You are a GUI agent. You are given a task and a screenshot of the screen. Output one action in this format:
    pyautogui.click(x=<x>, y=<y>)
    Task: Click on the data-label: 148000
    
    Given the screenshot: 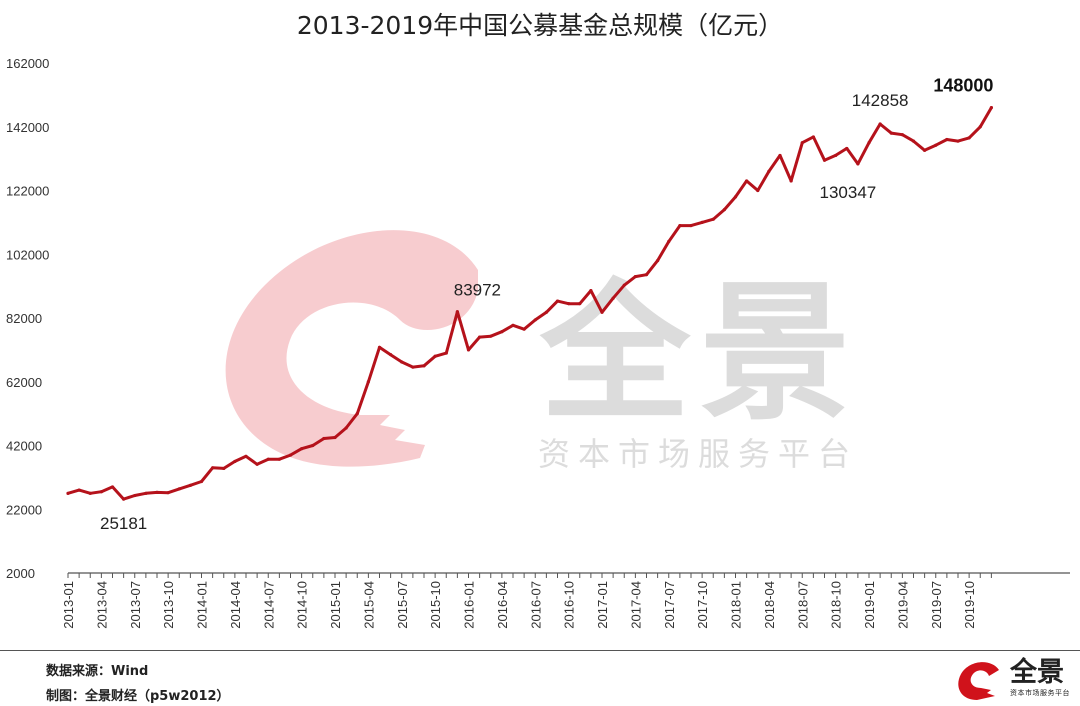 What is the action you would take?
    pyautogui.click(x=963, y=86)
    